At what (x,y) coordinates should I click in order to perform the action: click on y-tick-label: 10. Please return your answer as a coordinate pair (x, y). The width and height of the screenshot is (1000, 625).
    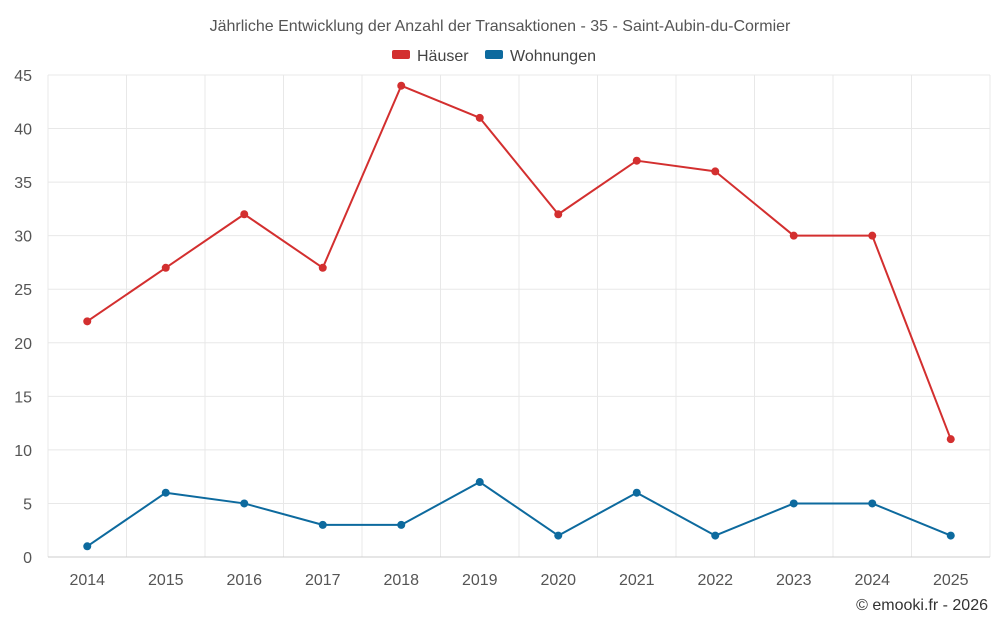
    Looking at the image, I should click on (23, 451).